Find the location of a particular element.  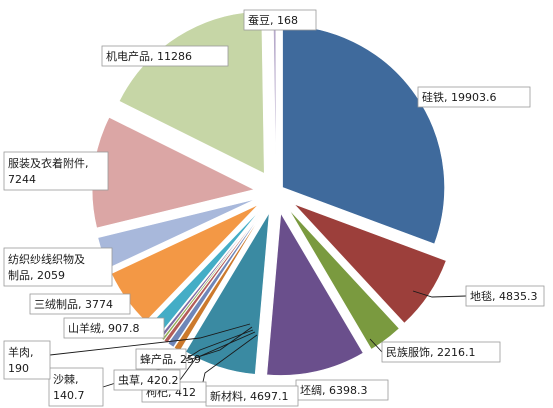

data-label-text: 纺织纱线织物及 is located at coordinates (46, 259).